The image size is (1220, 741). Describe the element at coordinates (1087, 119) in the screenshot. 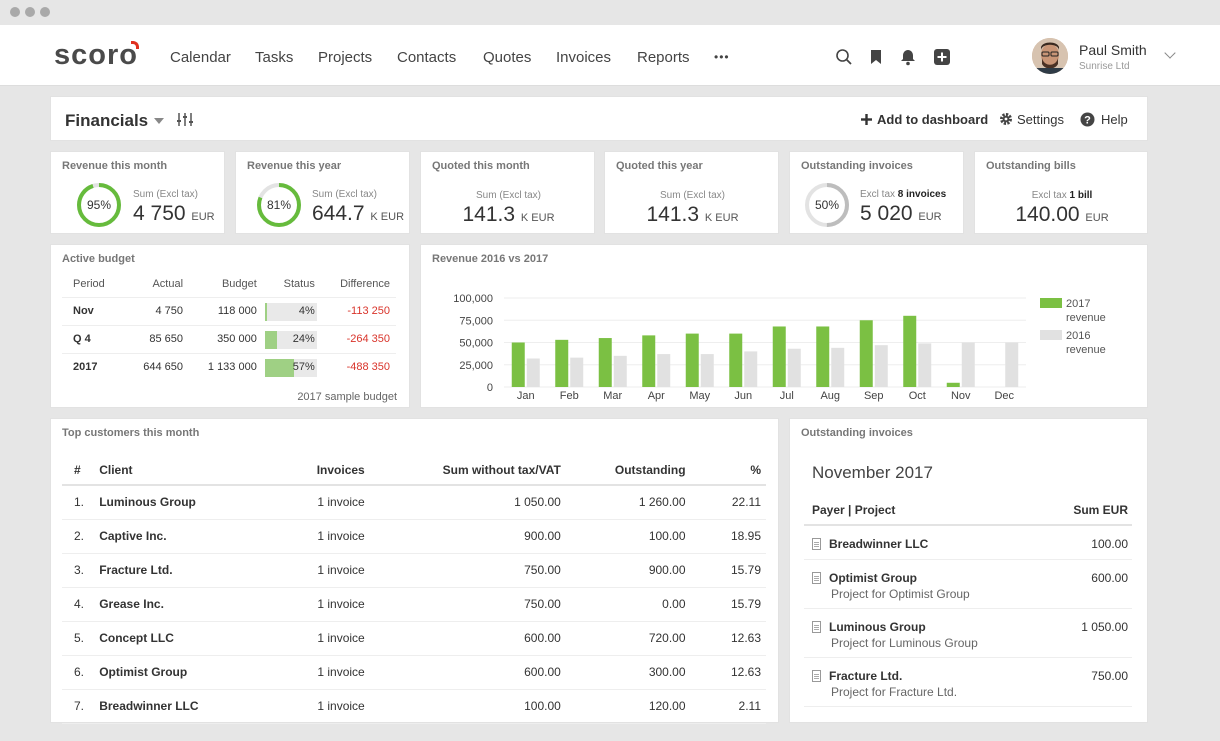

I see `help-icon: ?` at that location.